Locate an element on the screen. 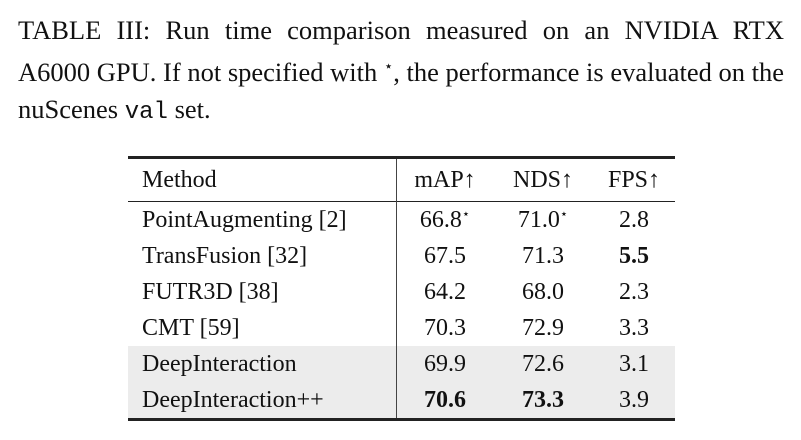 The width and height of the screenshot is (801, 440). cell-fps-value: 5.5 is located at coordinates (634, 255).